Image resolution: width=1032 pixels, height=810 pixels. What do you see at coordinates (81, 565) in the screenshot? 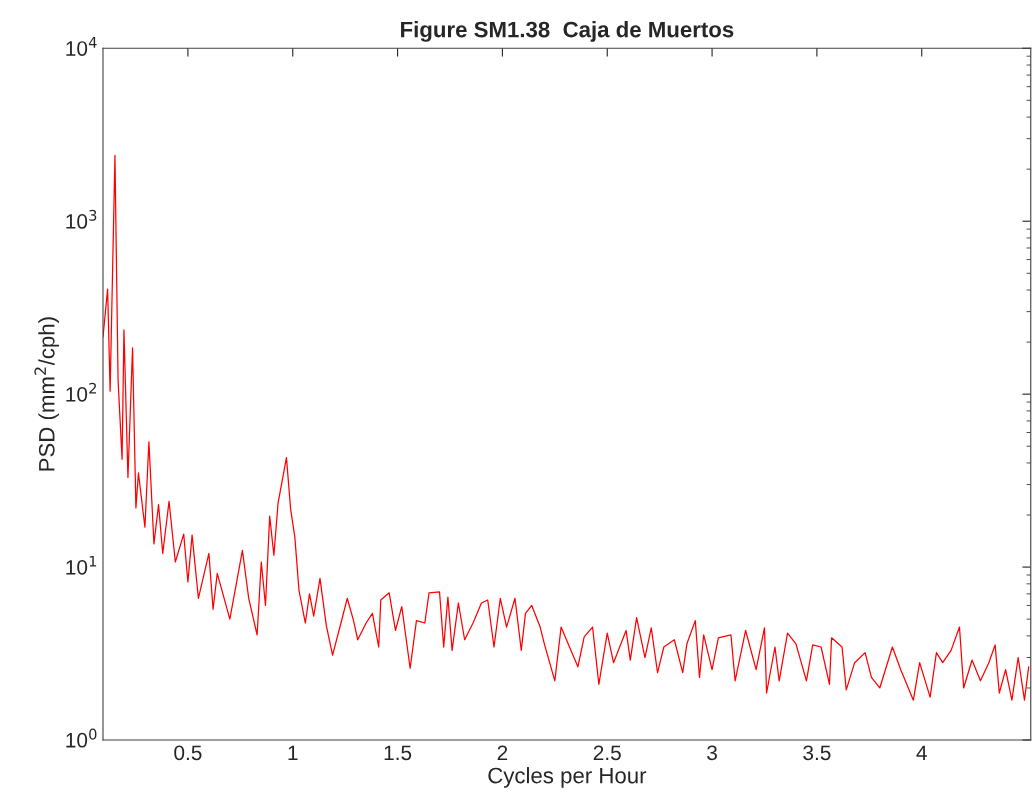
I see `y-tick-label: 10$^{1}$` at bounding box center [81, 565].